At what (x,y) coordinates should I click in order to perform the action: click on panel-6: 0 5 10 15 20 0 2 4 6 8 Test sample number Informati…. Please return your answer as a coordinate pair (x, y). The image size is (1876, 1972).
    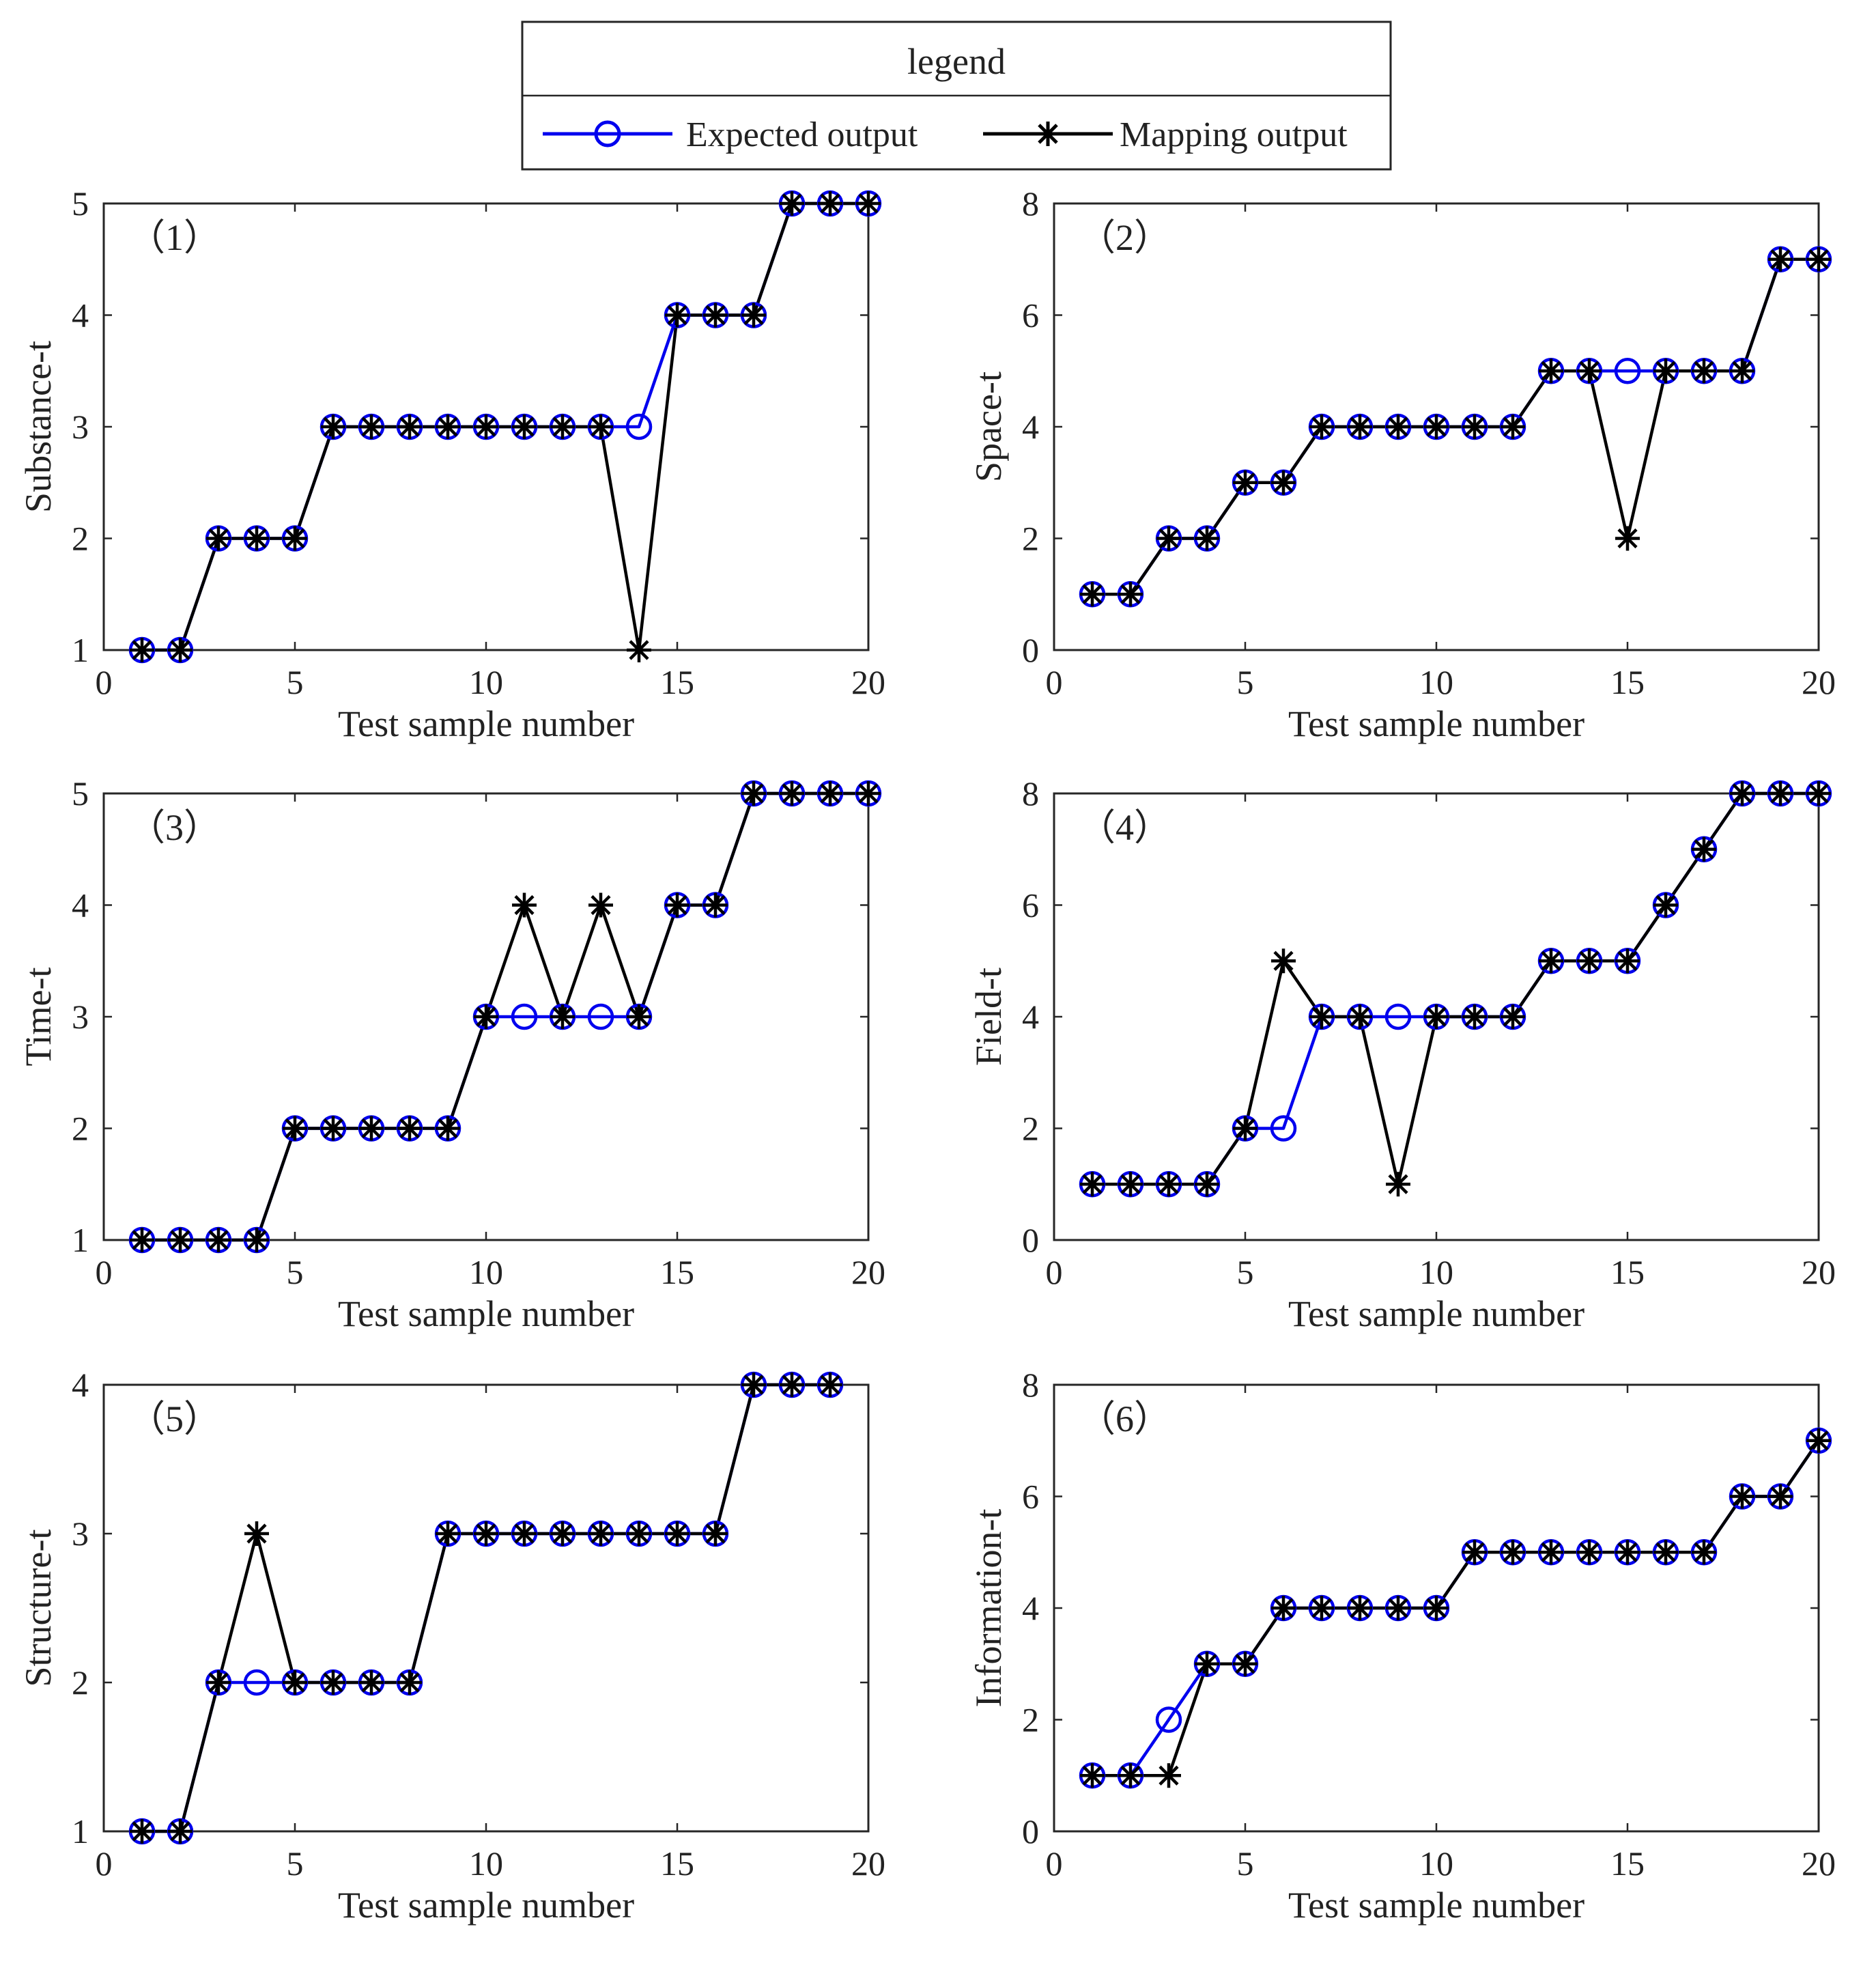
    Looking at the image, I should click on (1402, 1646).